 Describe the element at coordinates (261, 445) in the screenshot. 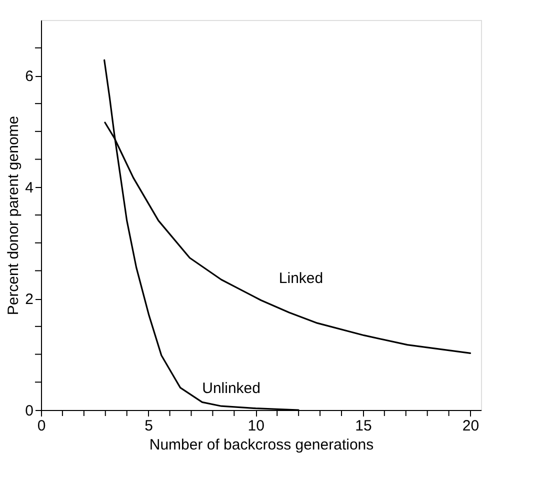

I see `x-axis-title: Number of backcross generations` at that location.